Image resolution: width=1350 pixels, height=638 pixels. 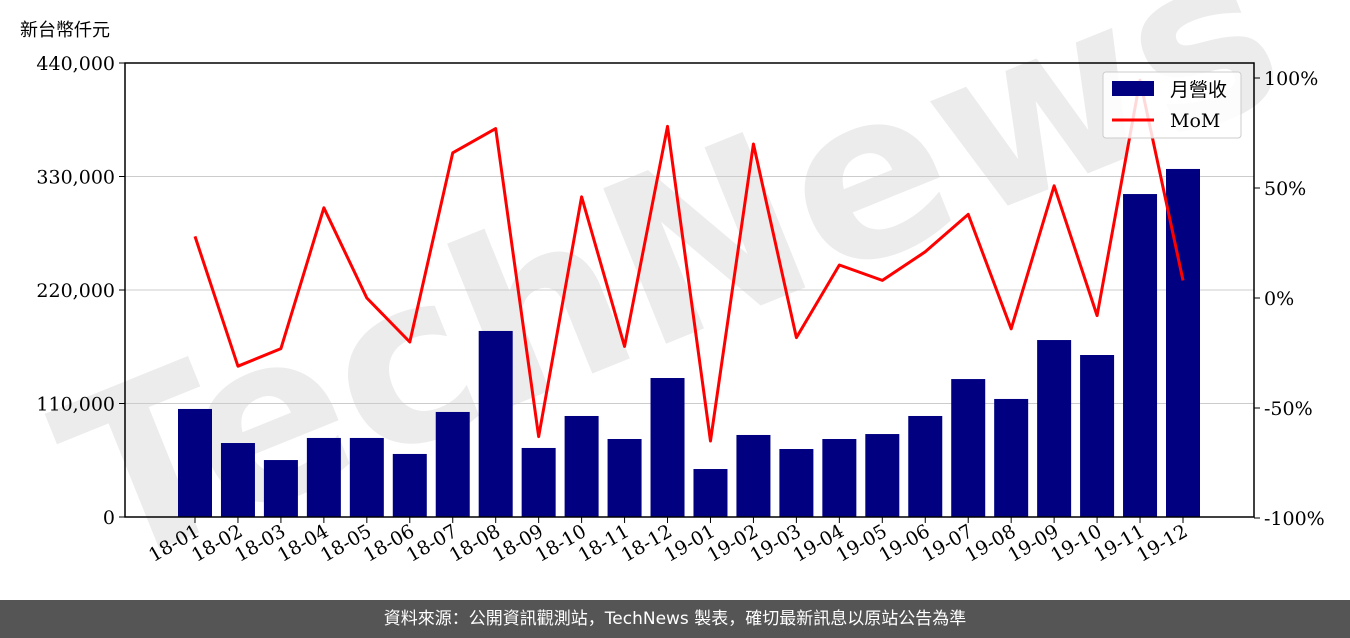 I want to click on left-tick-label: 0, so click(x=109, y=518).